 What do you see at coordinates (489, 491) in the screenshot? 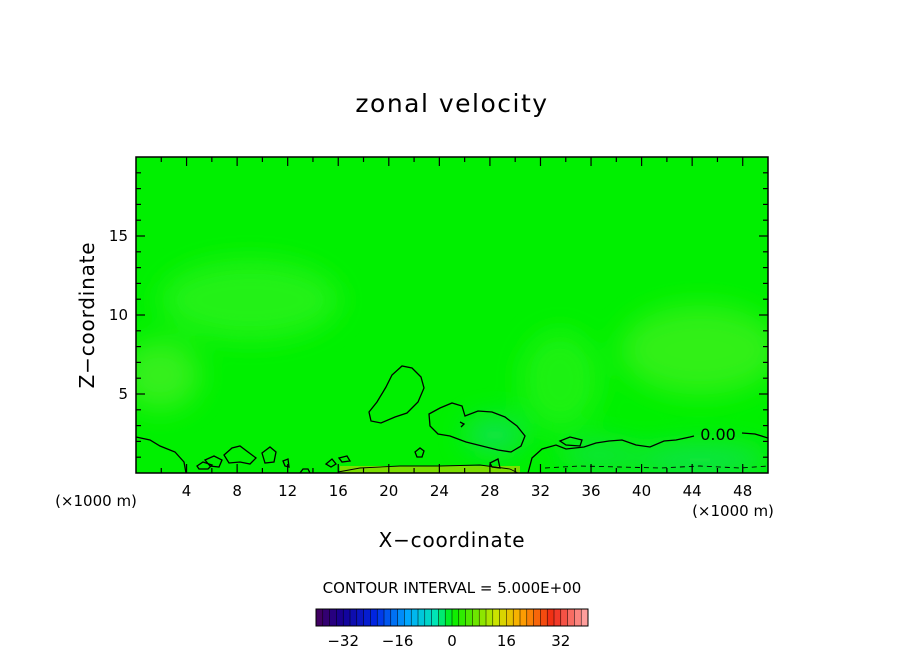
I see `x-tick-label: 28` at bounding box center [489, 491].